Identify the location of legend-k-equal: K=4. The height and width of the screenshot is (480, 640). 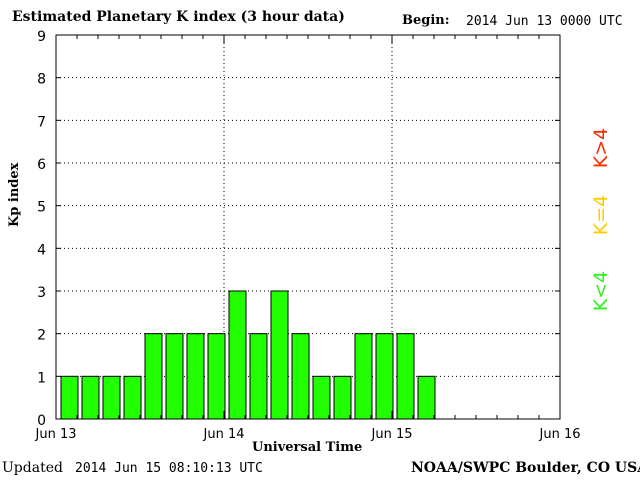
(601, 215).